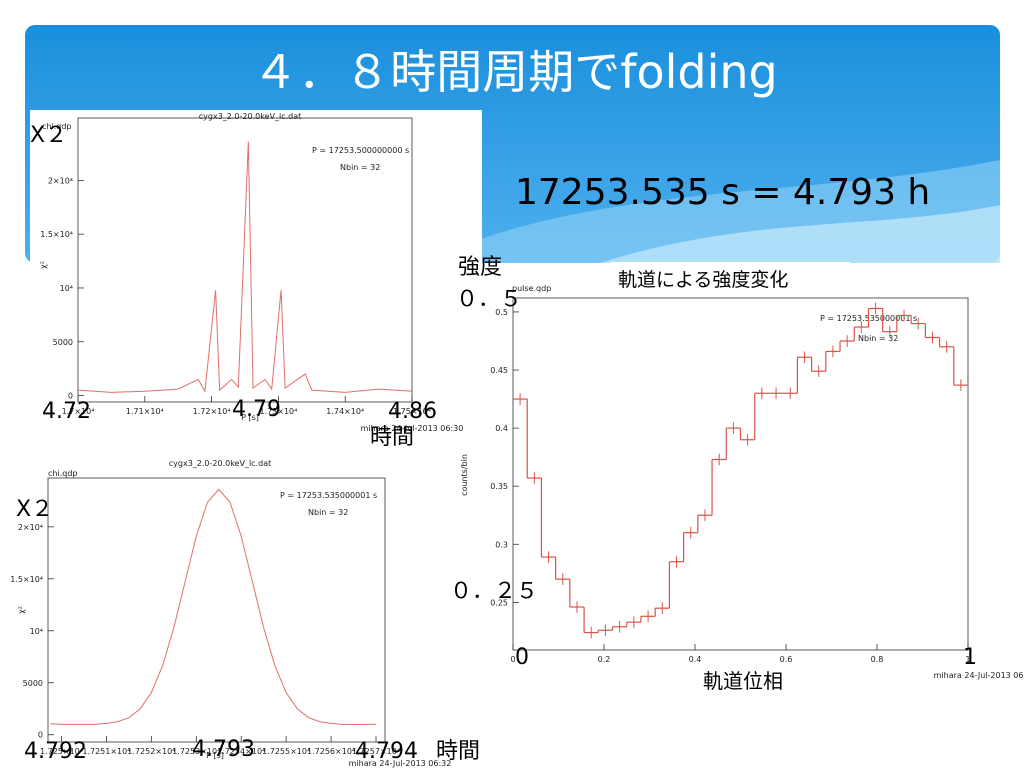 This screenshot has width=1024, height=772. What do you see at coordinates (695, 659) in the screenshot?
I see `x-tick-label: 0.4` at bounding box center [695, 659].